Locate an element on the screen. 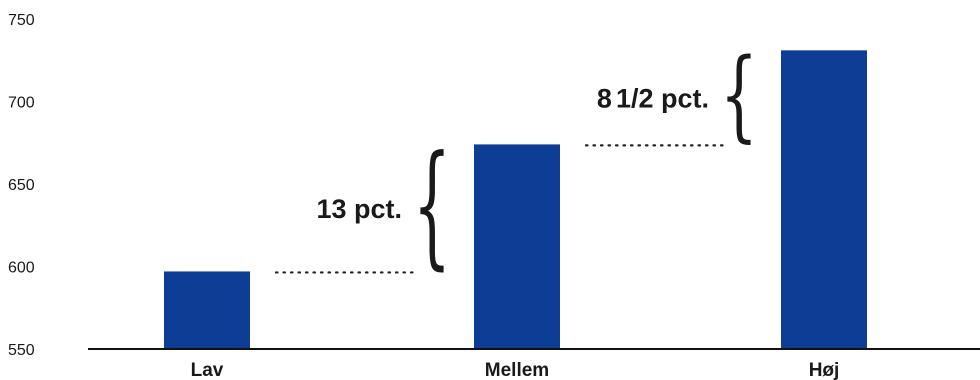 This screenshot has width=980, height=380. y-tick-label: 750 is located at coordinates (21, 20).